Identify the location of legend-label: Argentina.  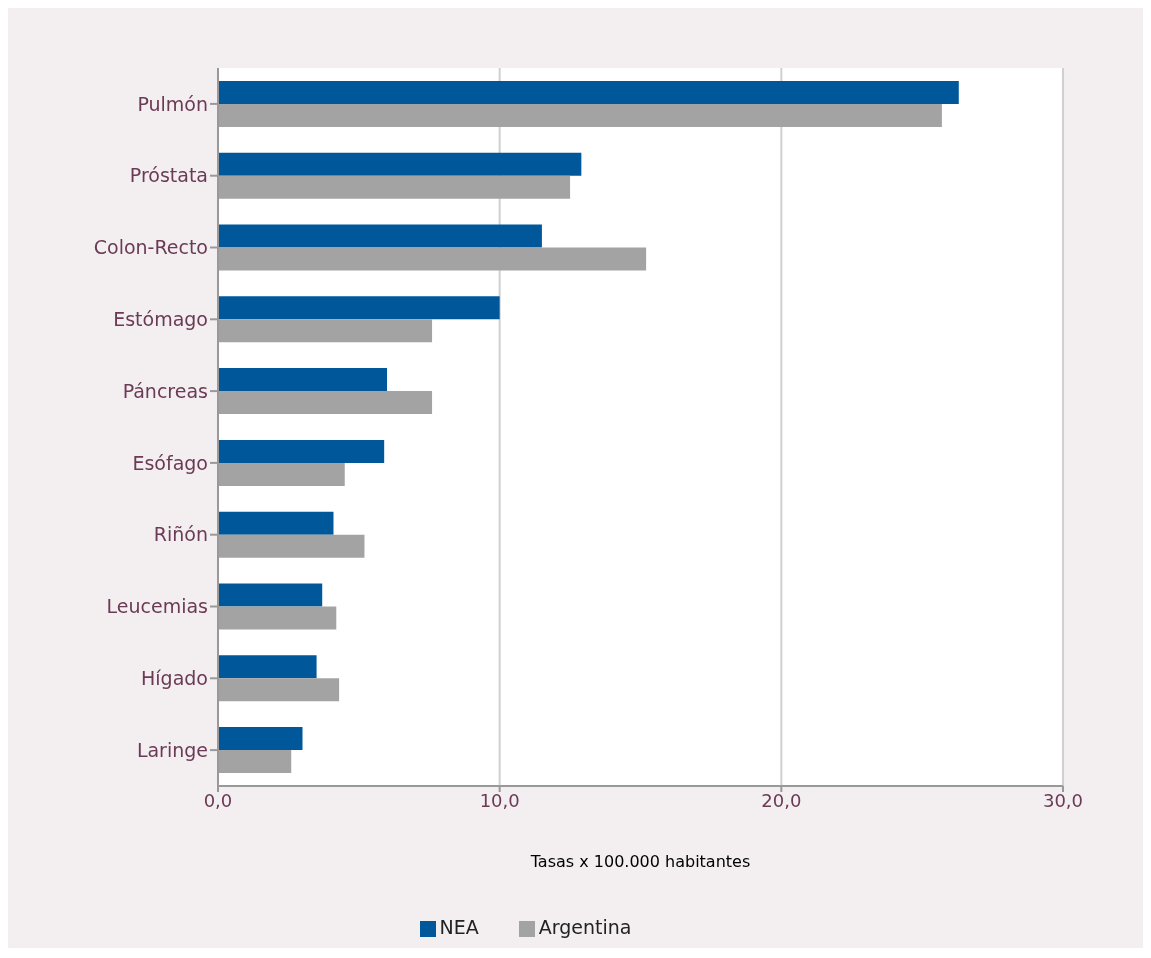
(585, 927).